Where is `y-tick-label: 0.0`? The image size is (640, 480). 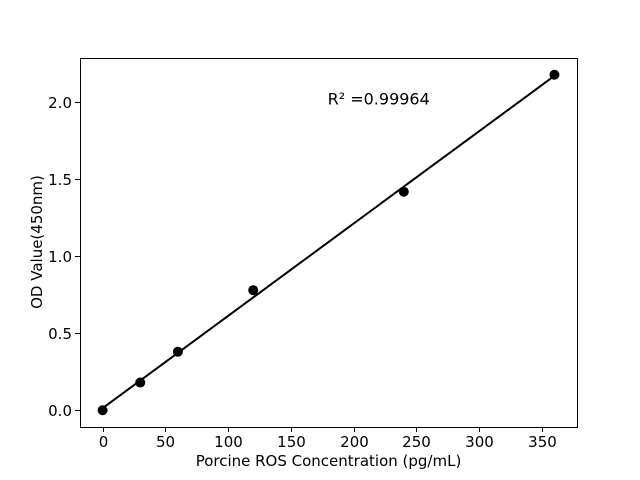 y-tick-label: 0.0 is located at coordinates (60, 411).